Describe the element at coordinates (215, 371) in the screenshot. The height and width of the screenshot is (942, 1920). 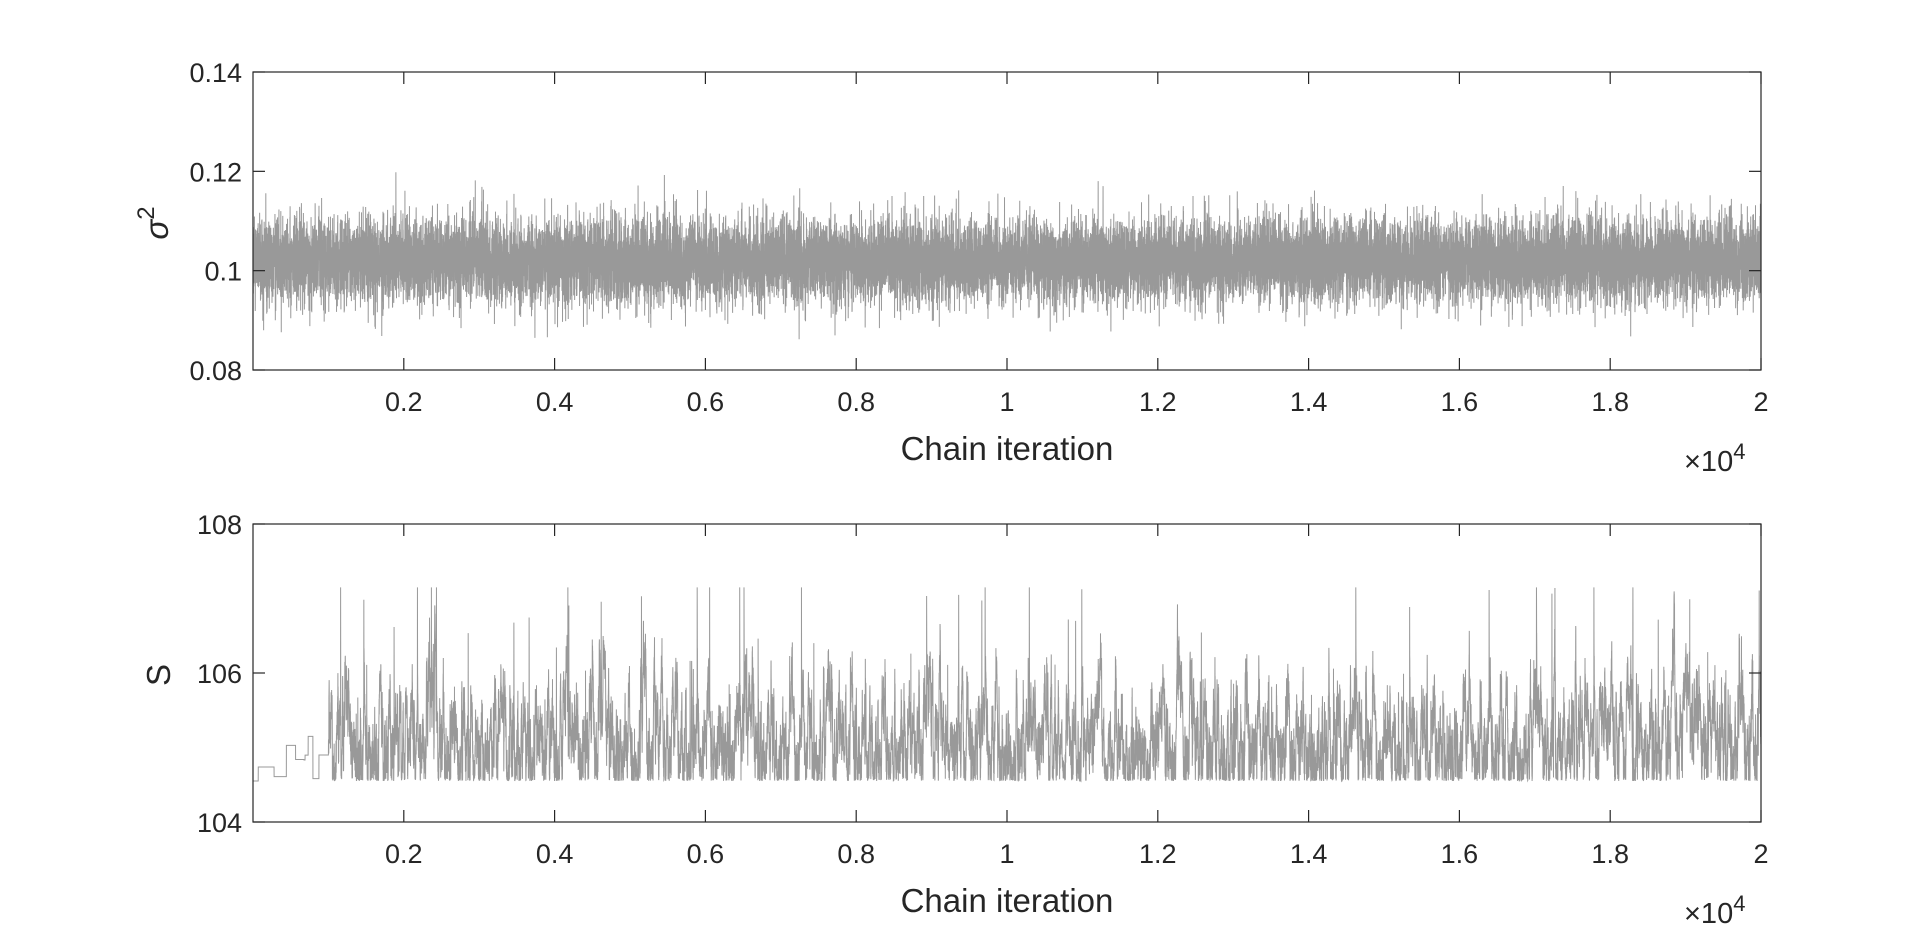
I see `y-tick-label: 0.08` at that location.